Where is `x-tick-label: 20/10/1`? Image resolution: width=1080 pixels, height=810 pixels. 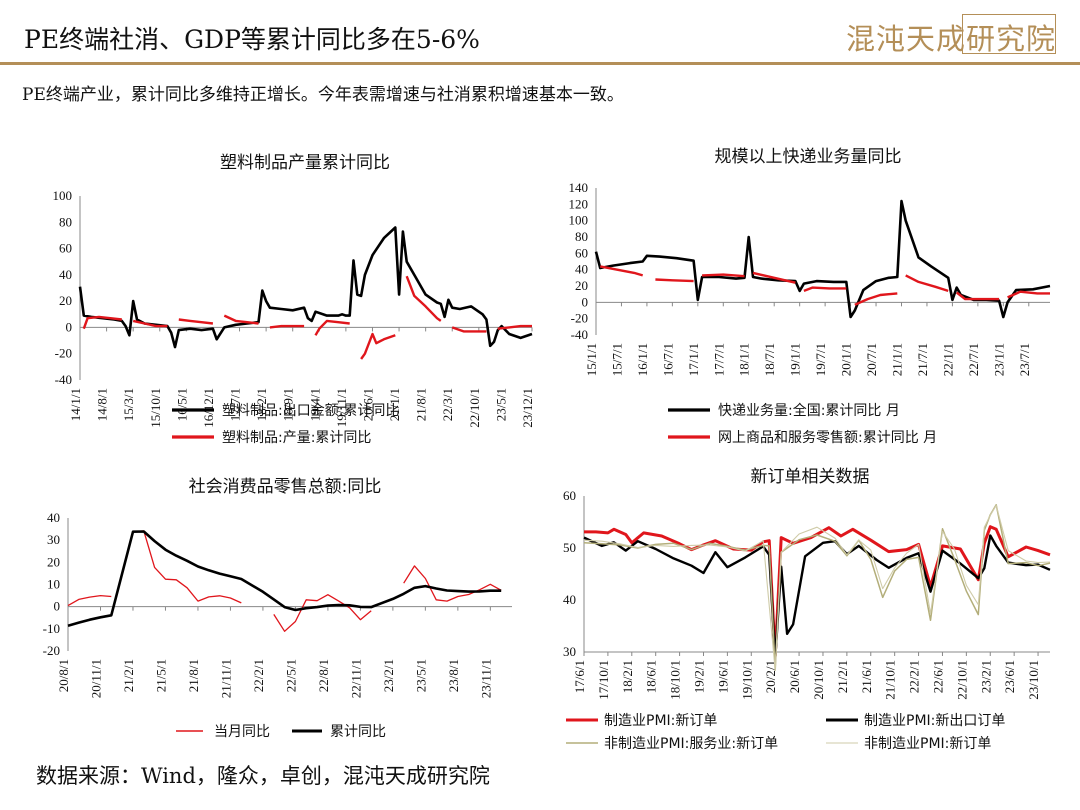 x-tick-label: 20/10/1 is located at coordinates (818, 680).